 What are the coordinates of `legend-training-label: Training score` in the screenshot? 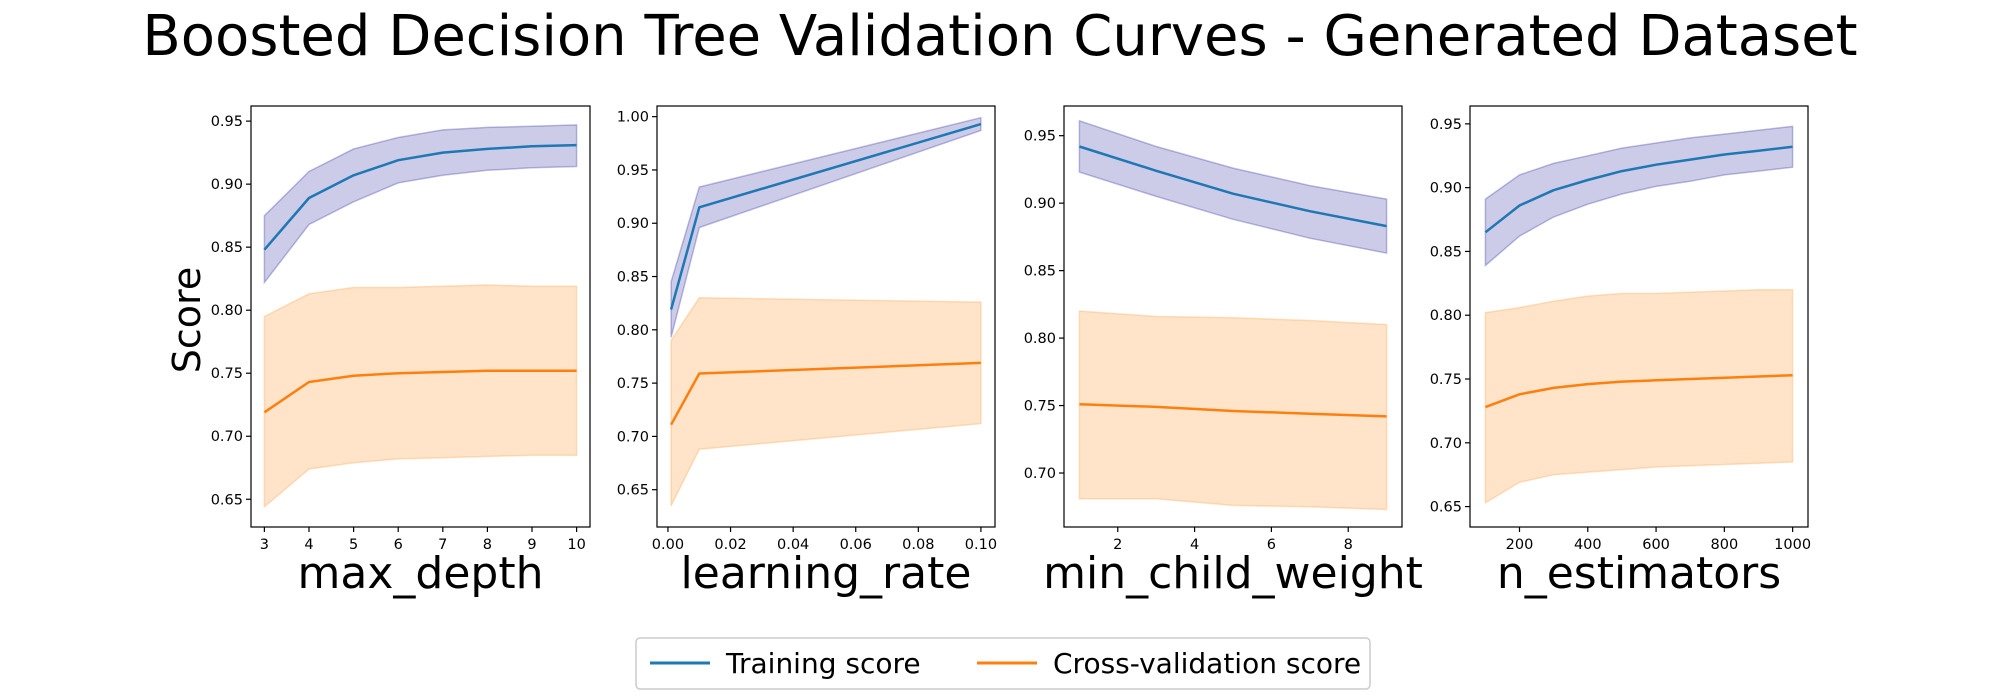 It's located at (823, 663).